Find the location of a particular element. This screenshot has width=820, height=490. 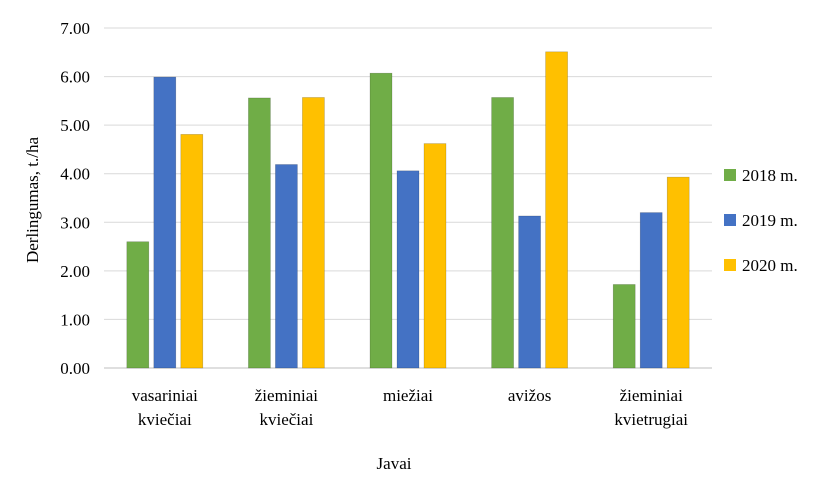

y-tick-labels: 0.00 1.00 2.00 3.00 4.00 5.00 6.00 7.00 is located at coordinates (75, 198).